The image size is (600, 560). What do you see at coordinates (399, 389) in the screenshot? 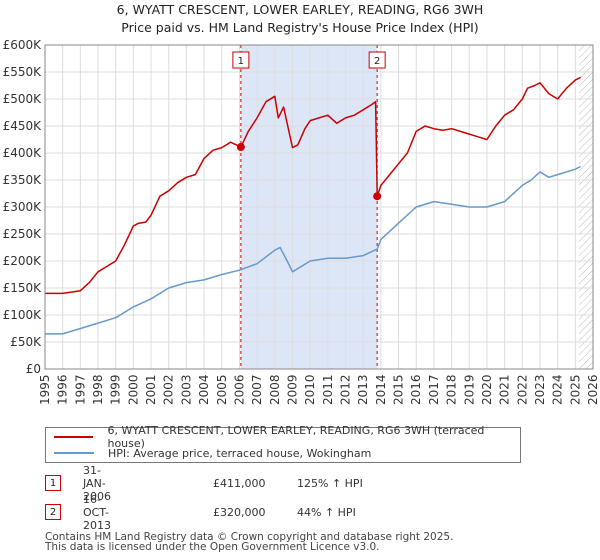
I see `x-tick-label: 2015` at bounding box center [399, 389].